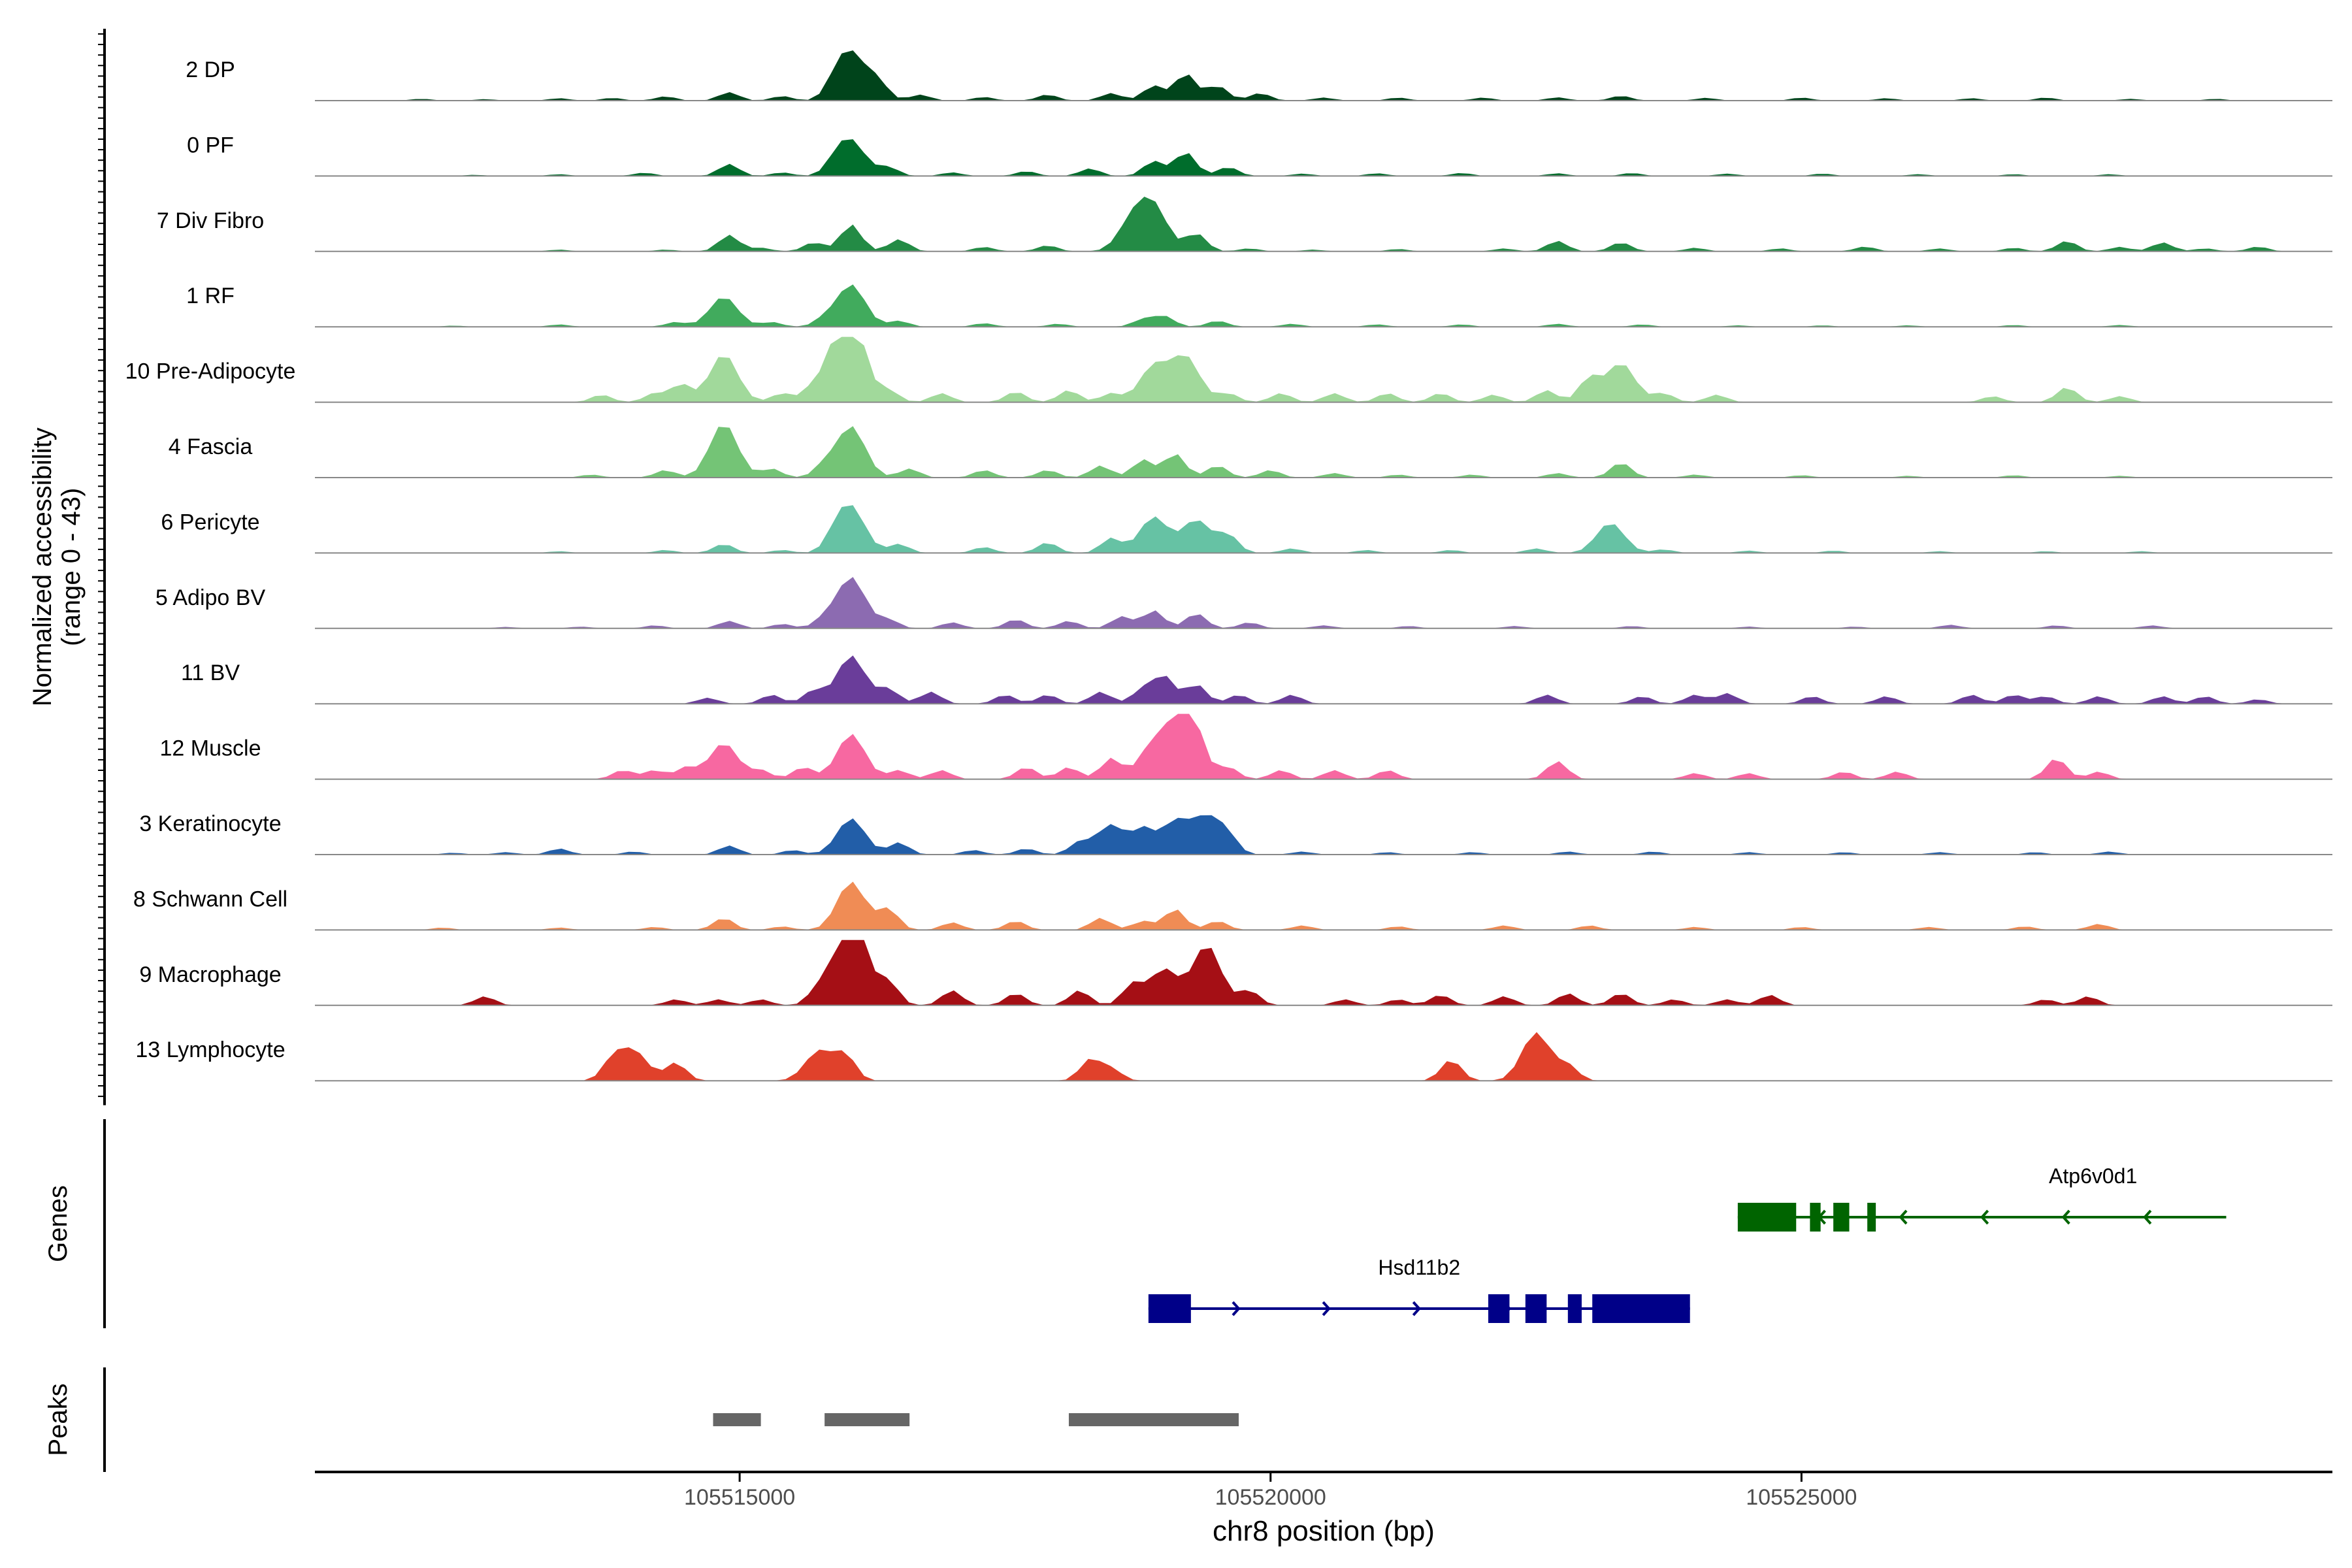 The width and height of the screenshot is (2352, 1568). What do you see at coordinates (210, 974) in the screenshot?
I see `track-label: 9 Macrophage` at bounding box center [210, 974].